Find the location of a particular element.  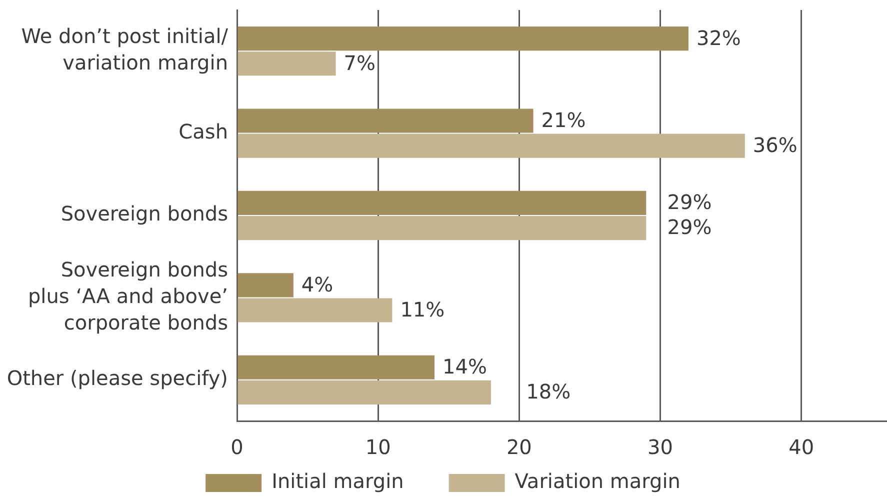

data-label: 7% is located at coordinates (360, 62).